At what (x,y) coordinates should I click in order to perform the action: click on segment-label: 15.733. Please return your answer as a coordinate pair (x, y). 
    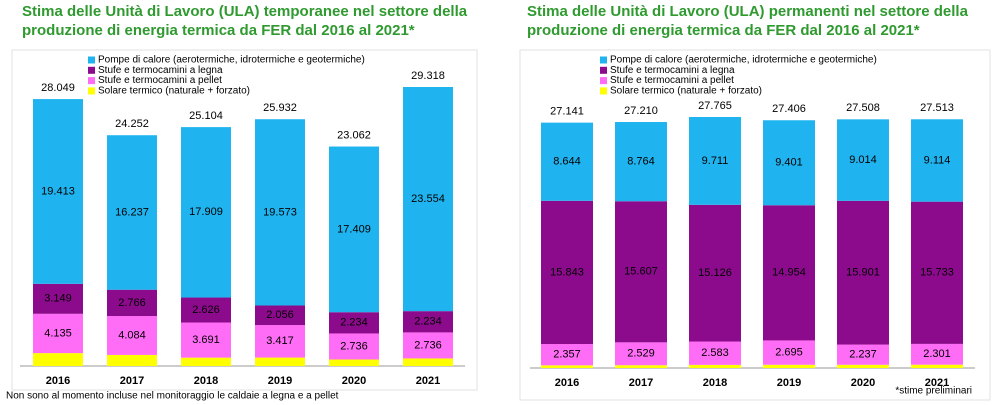
    Looking at the image, I should click on (937, 273).